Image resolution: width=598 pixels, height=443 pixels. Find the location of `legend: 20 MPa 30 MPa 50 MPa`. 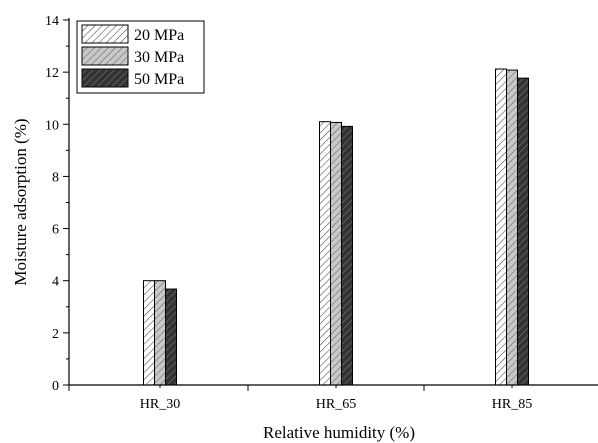

legend: 20 MPa 30 MPa 50 MPa is located at coordinates (140, 57).